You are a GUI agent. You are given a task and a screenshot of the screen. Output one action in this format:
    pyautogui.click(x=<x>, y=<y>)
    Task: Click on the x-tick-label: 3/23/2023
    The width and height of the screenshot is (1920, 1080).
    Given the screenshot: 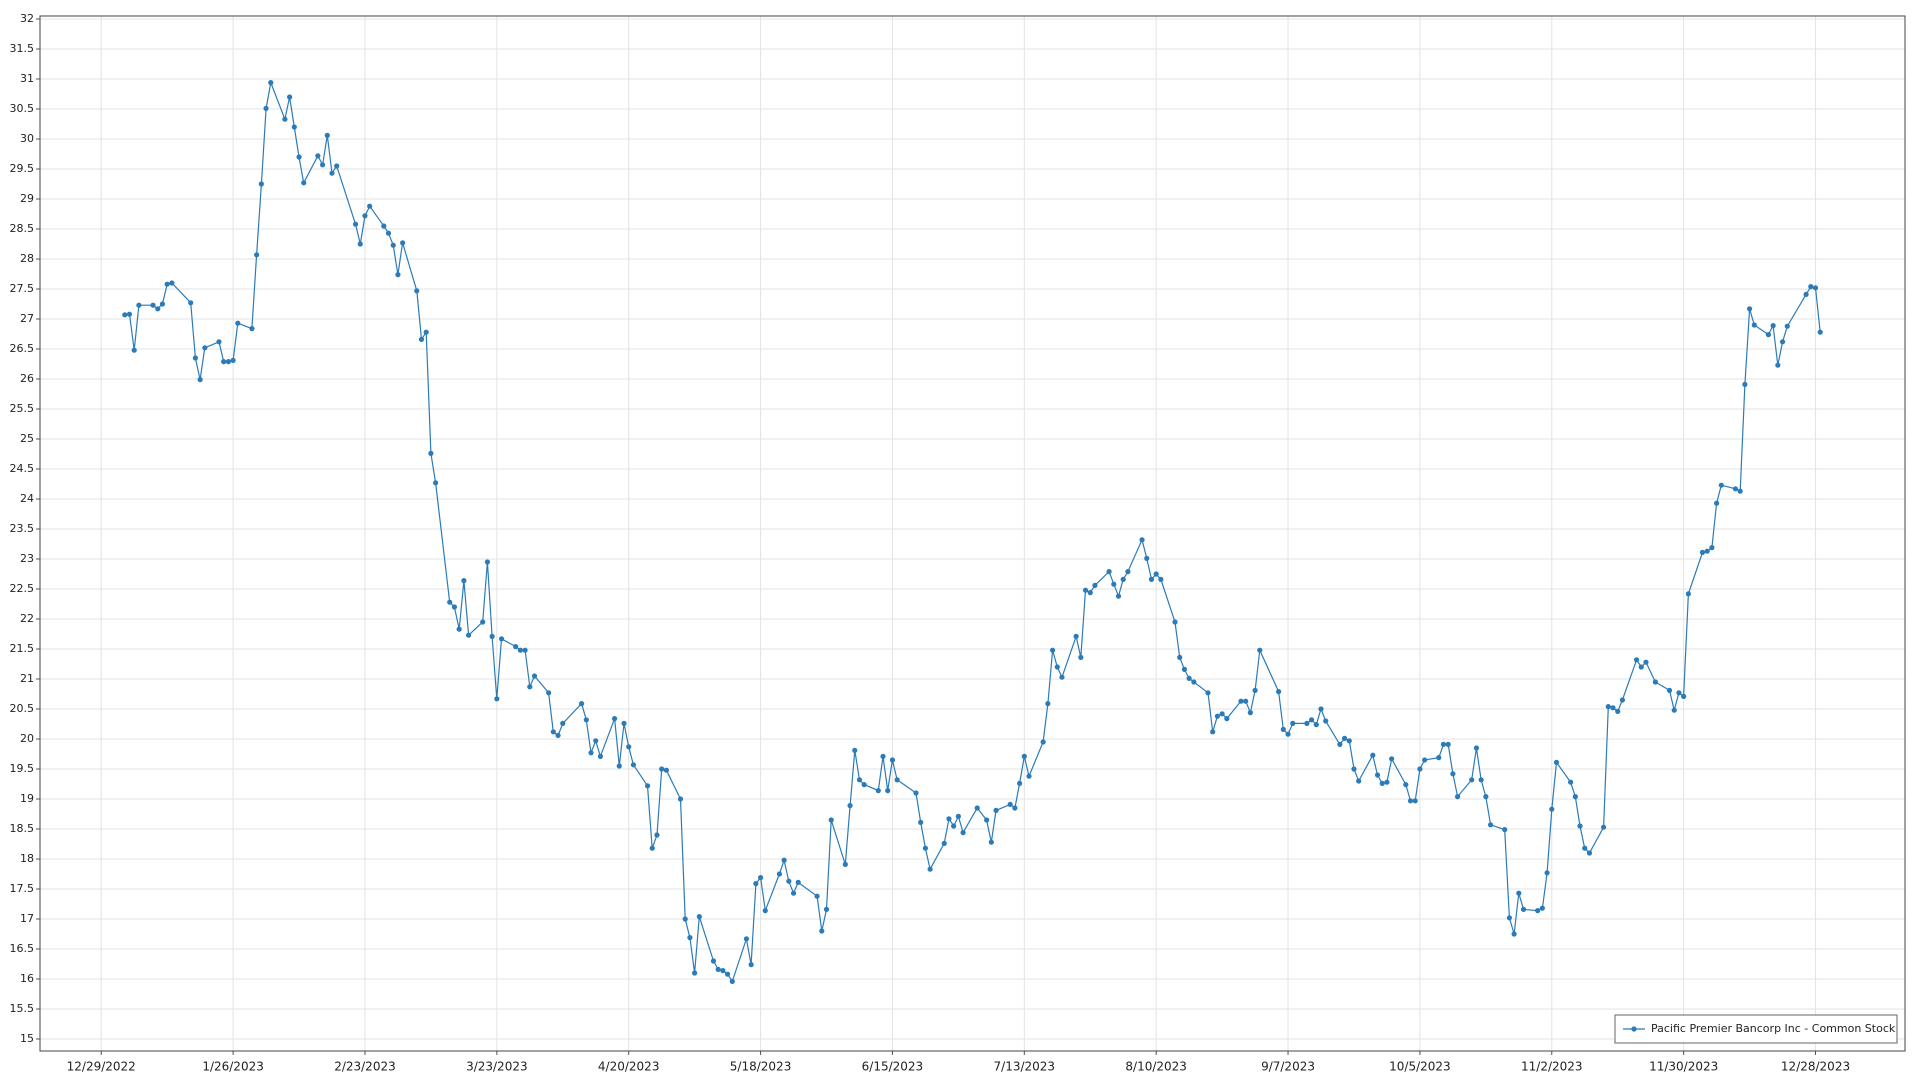 What is the action you would take?
    pyautogui.click(x=497, y=1067)
    